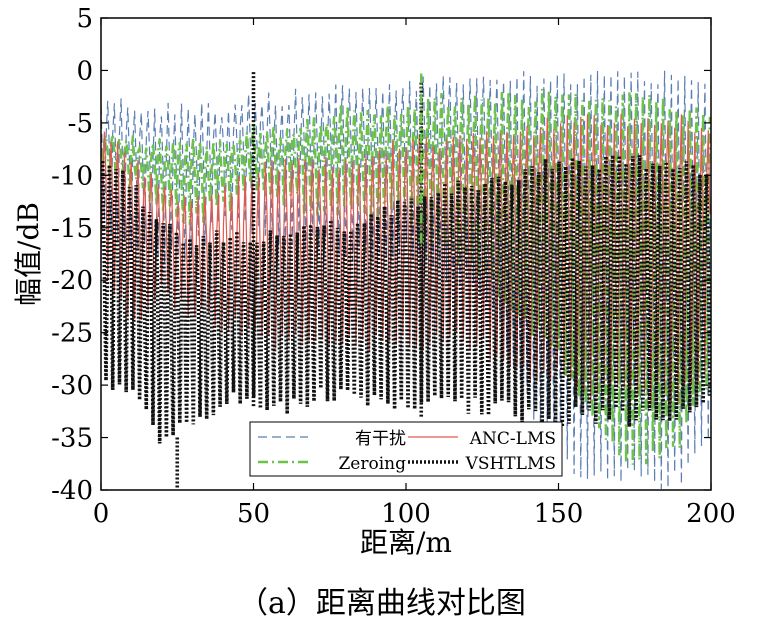 This screenshot has height=629, width=764. Describe the element at coordinates (372, 464) in the screenshot. I see `legend-label: Zeroing` at that location.